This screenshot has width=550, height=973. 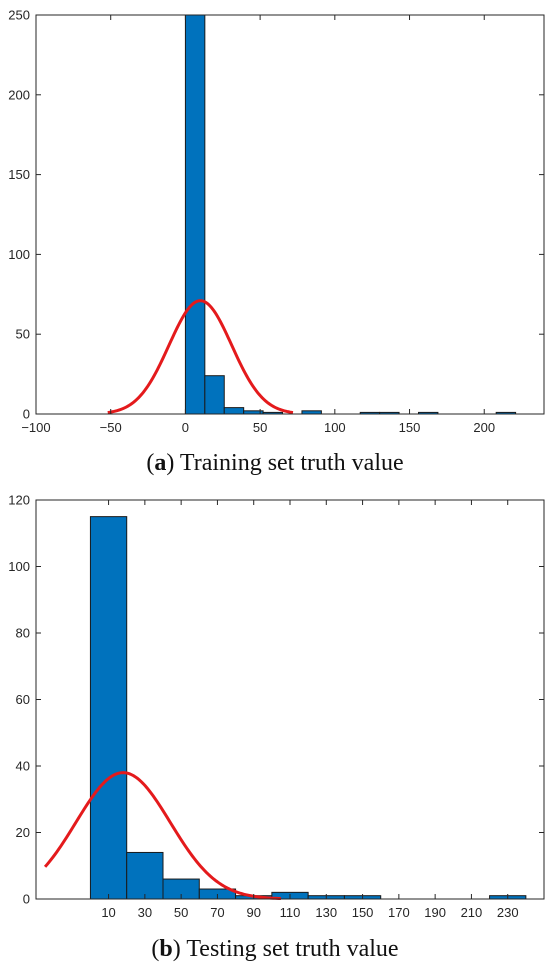 I want to click on y-tick-label-a: 0, so click(x=26, y=414).